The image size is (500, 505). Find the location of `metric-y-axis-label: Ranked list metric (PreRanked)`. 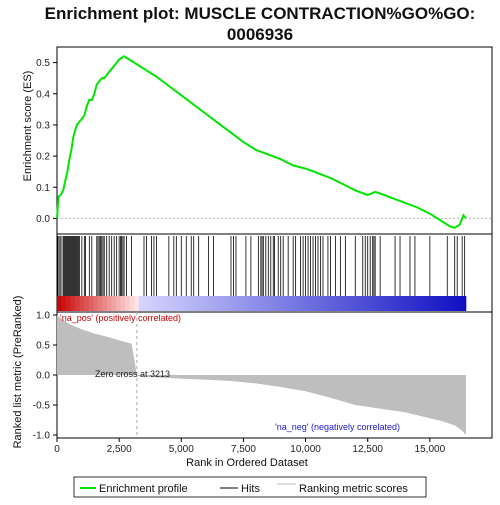

metric-y-axis-label: Ranked list metric (PreRanked) is located at coordinates (18, 372).